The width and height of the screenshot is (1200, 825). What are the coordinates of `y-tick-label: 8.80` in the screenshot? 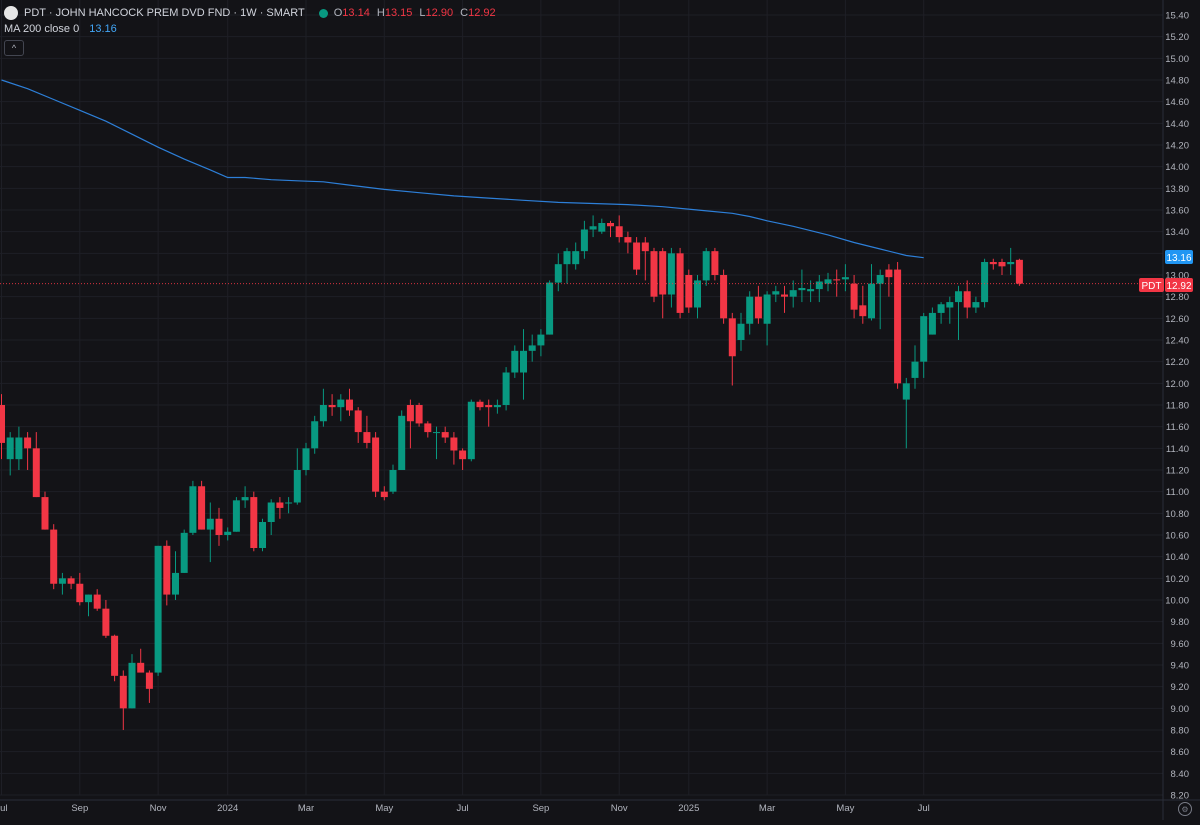 It's located at (1180, 731).